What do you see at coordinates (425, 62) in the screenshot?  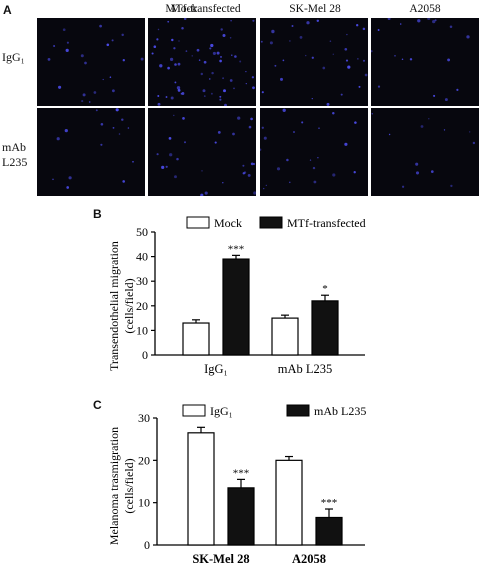 I see `micrograph-a2058-row1` at bounding box center [425, 62].